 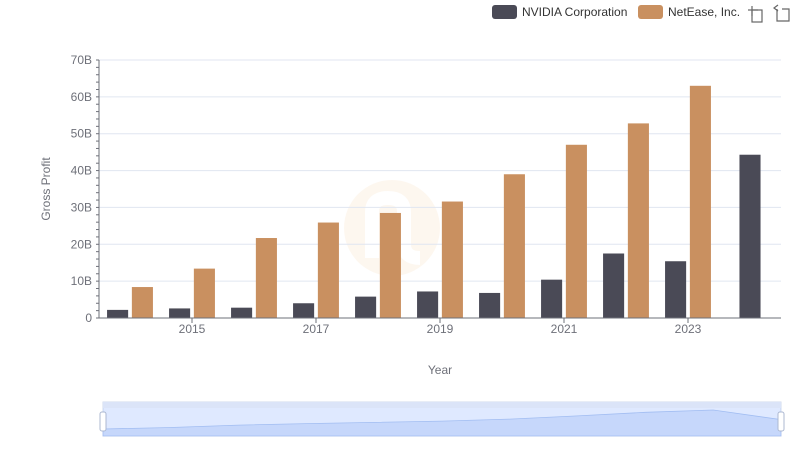 I want to click on x-tick-label: 2019, so click(x=440, y=329).